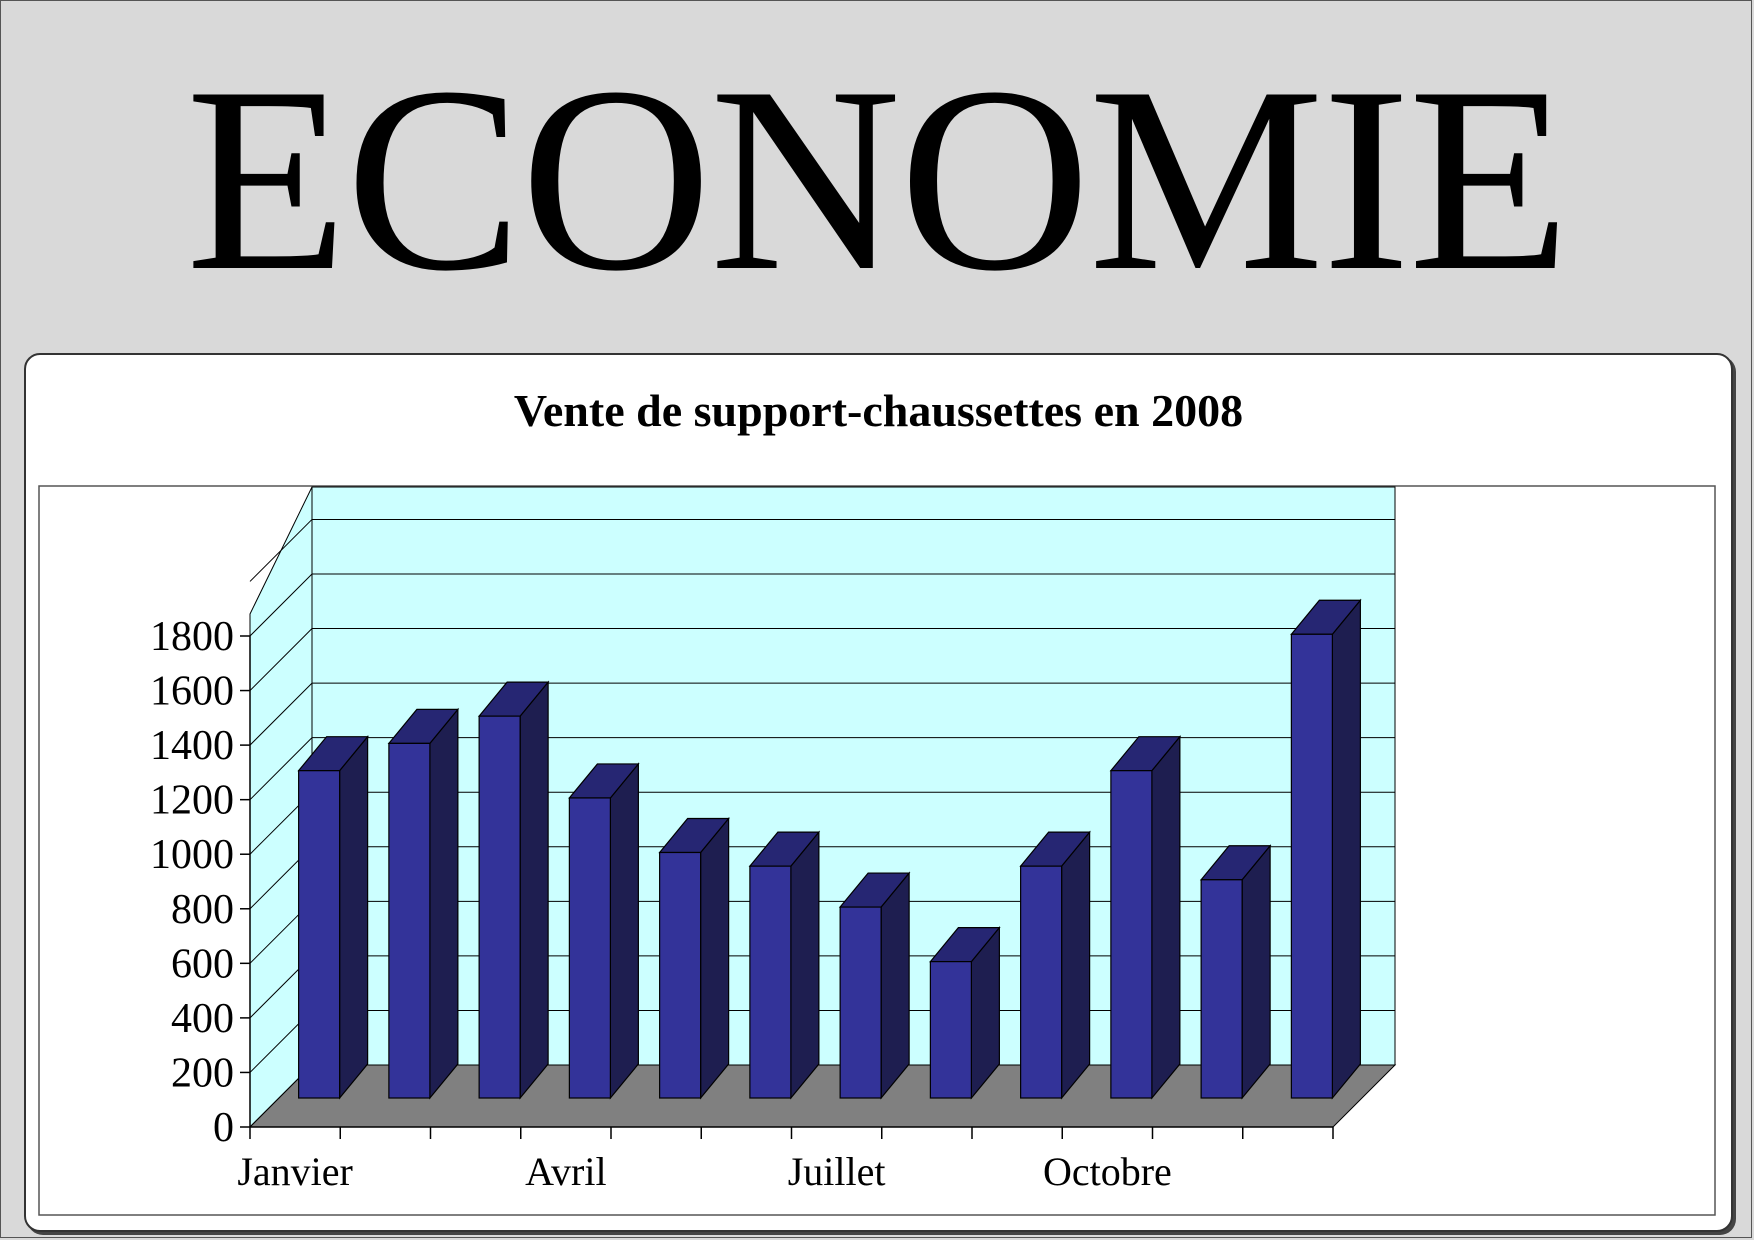  Describe the element at coordinates (223, 1128) in the screenshot. I see `y-tick-label: 0` at that location.